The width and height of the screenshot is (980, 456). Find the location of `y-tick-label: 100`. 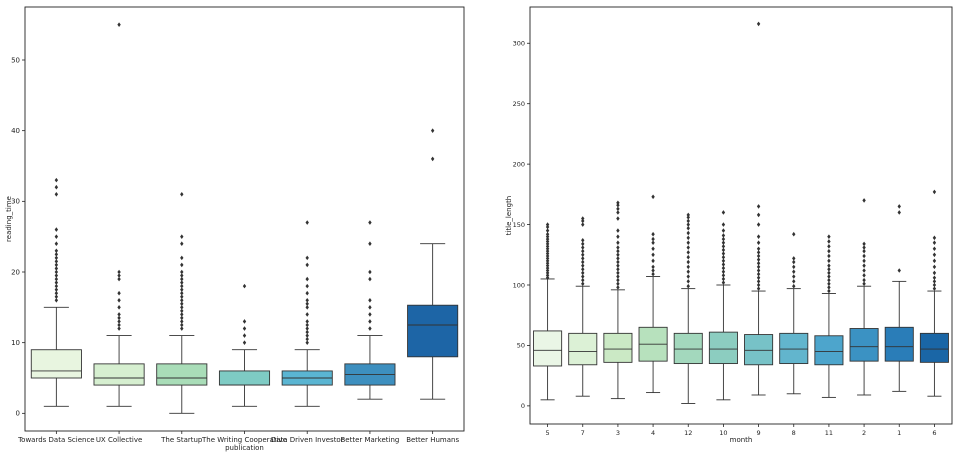

y-tick-label: 100 is located at coordinates (519, 285).